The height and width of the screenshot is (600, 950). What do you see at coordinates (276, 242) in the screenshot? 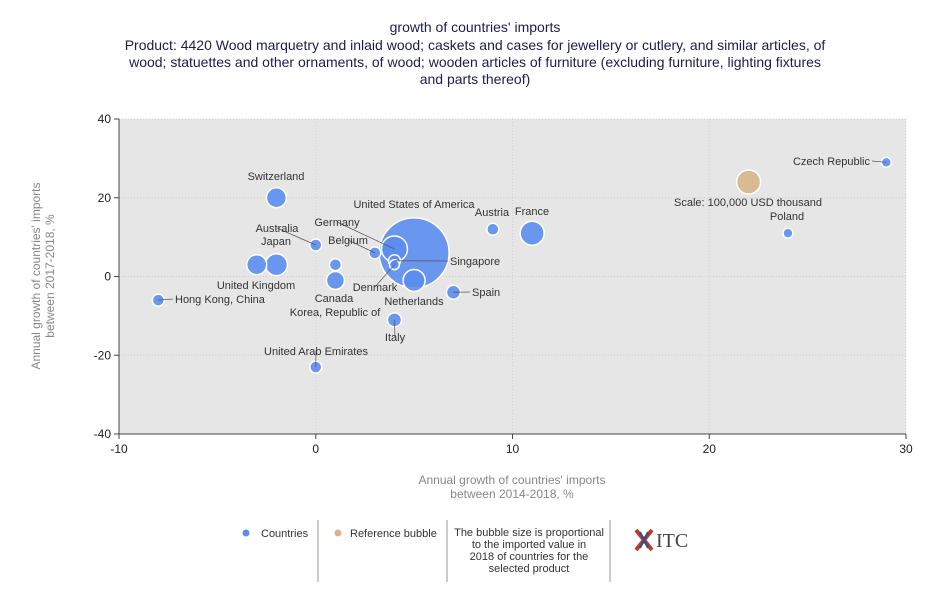
I see `data-label: Japan` at bounding box center [276, 242].